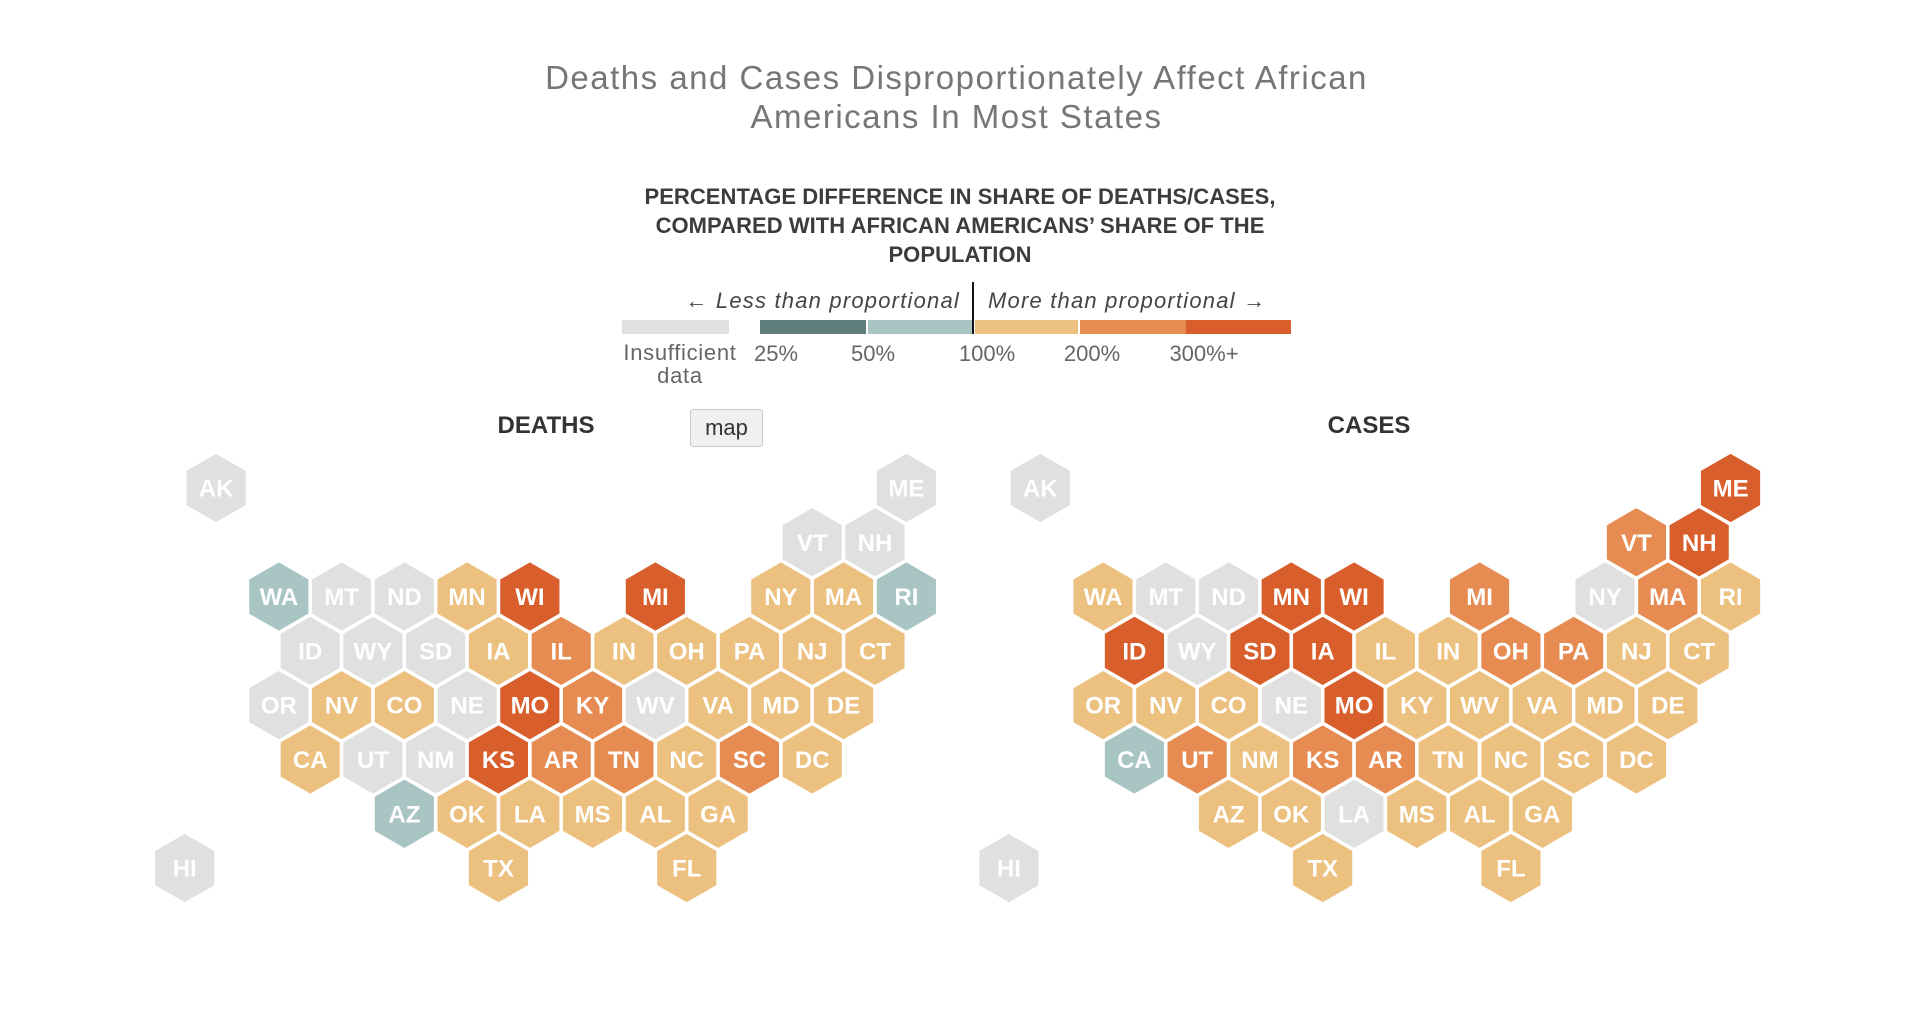 This screenshot has width=1920, height=1030. Describe the element at coordinates (466, 597) in the screenshot. I see `svg-text: MN` at that location.